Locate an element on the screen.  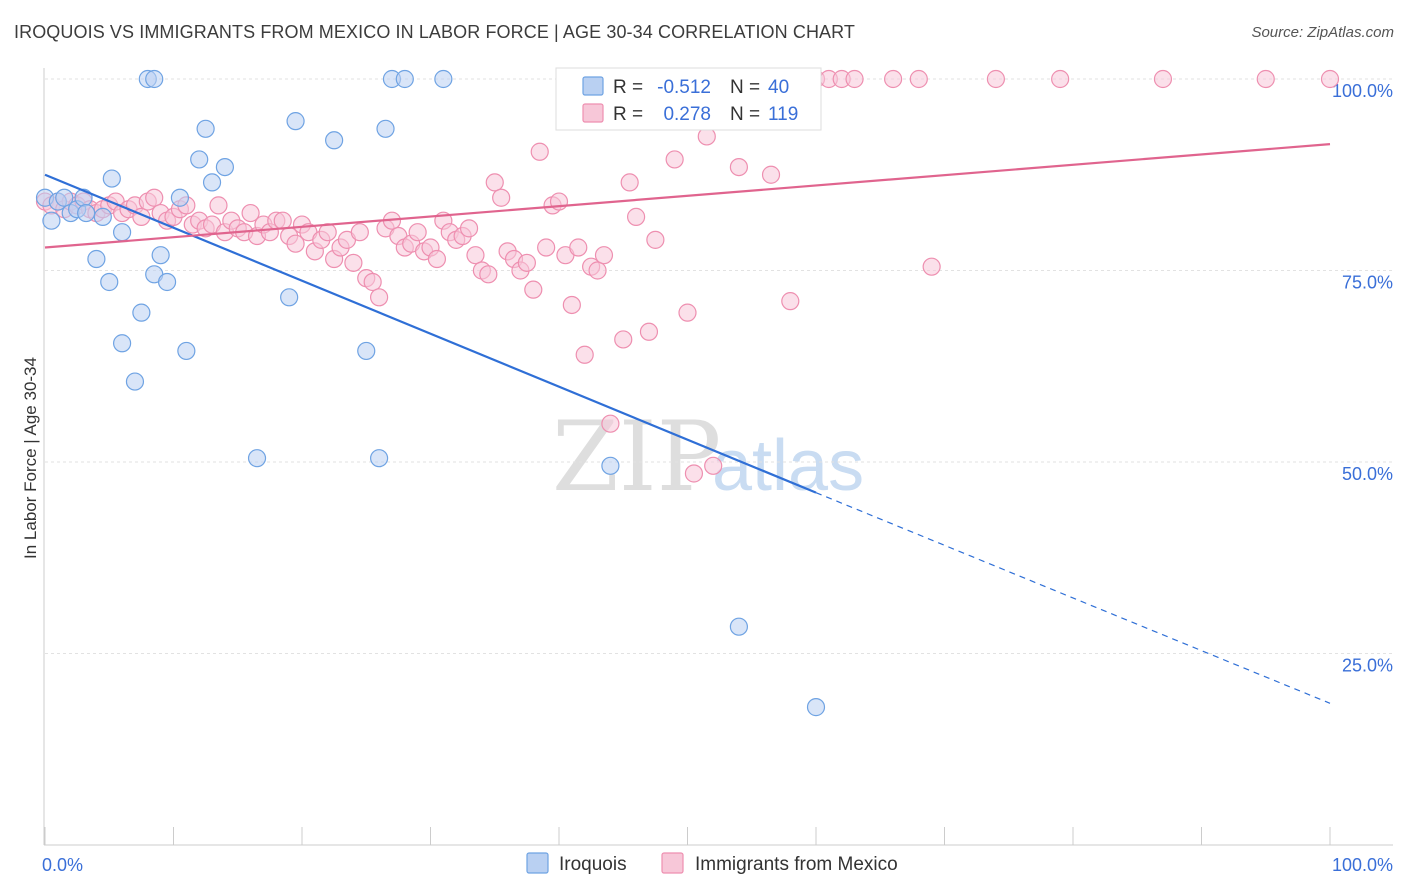
trend-line-mexico is located at coordinates (687, 196).